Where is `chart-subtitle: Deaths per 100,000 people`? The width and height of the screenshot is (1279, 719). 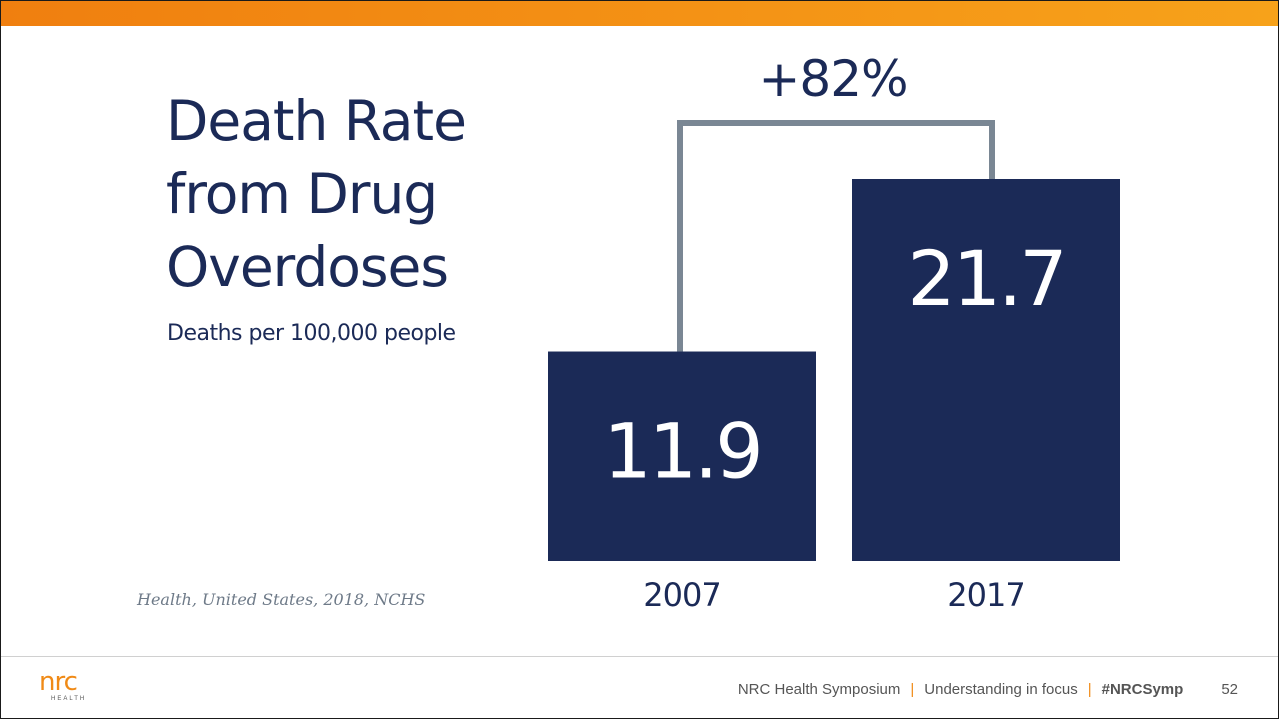 chart-subtitle: Deaths per 100,000 people is located at coordinates (311, 333).